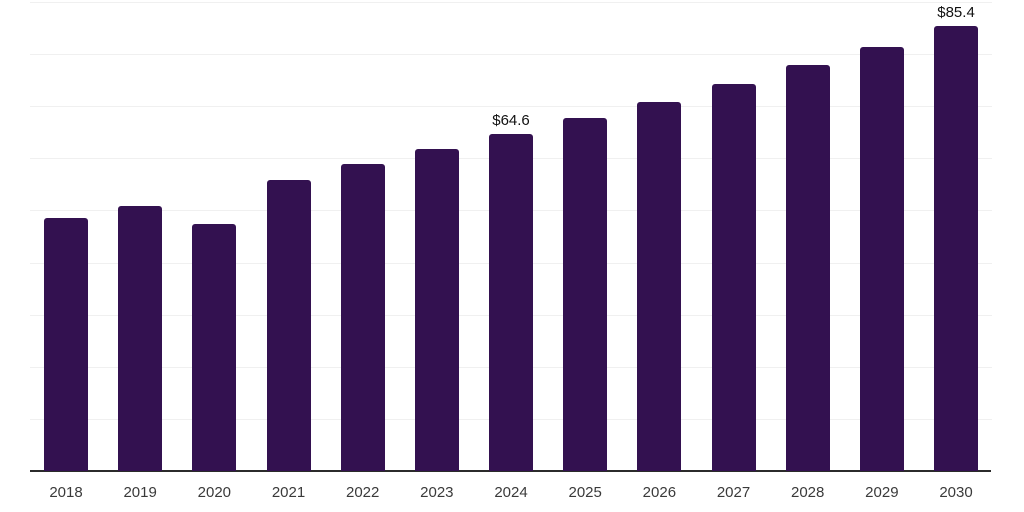 The image size is (1024, 512). I want to click on x-tick-2018: 2018, so click(66, 492).